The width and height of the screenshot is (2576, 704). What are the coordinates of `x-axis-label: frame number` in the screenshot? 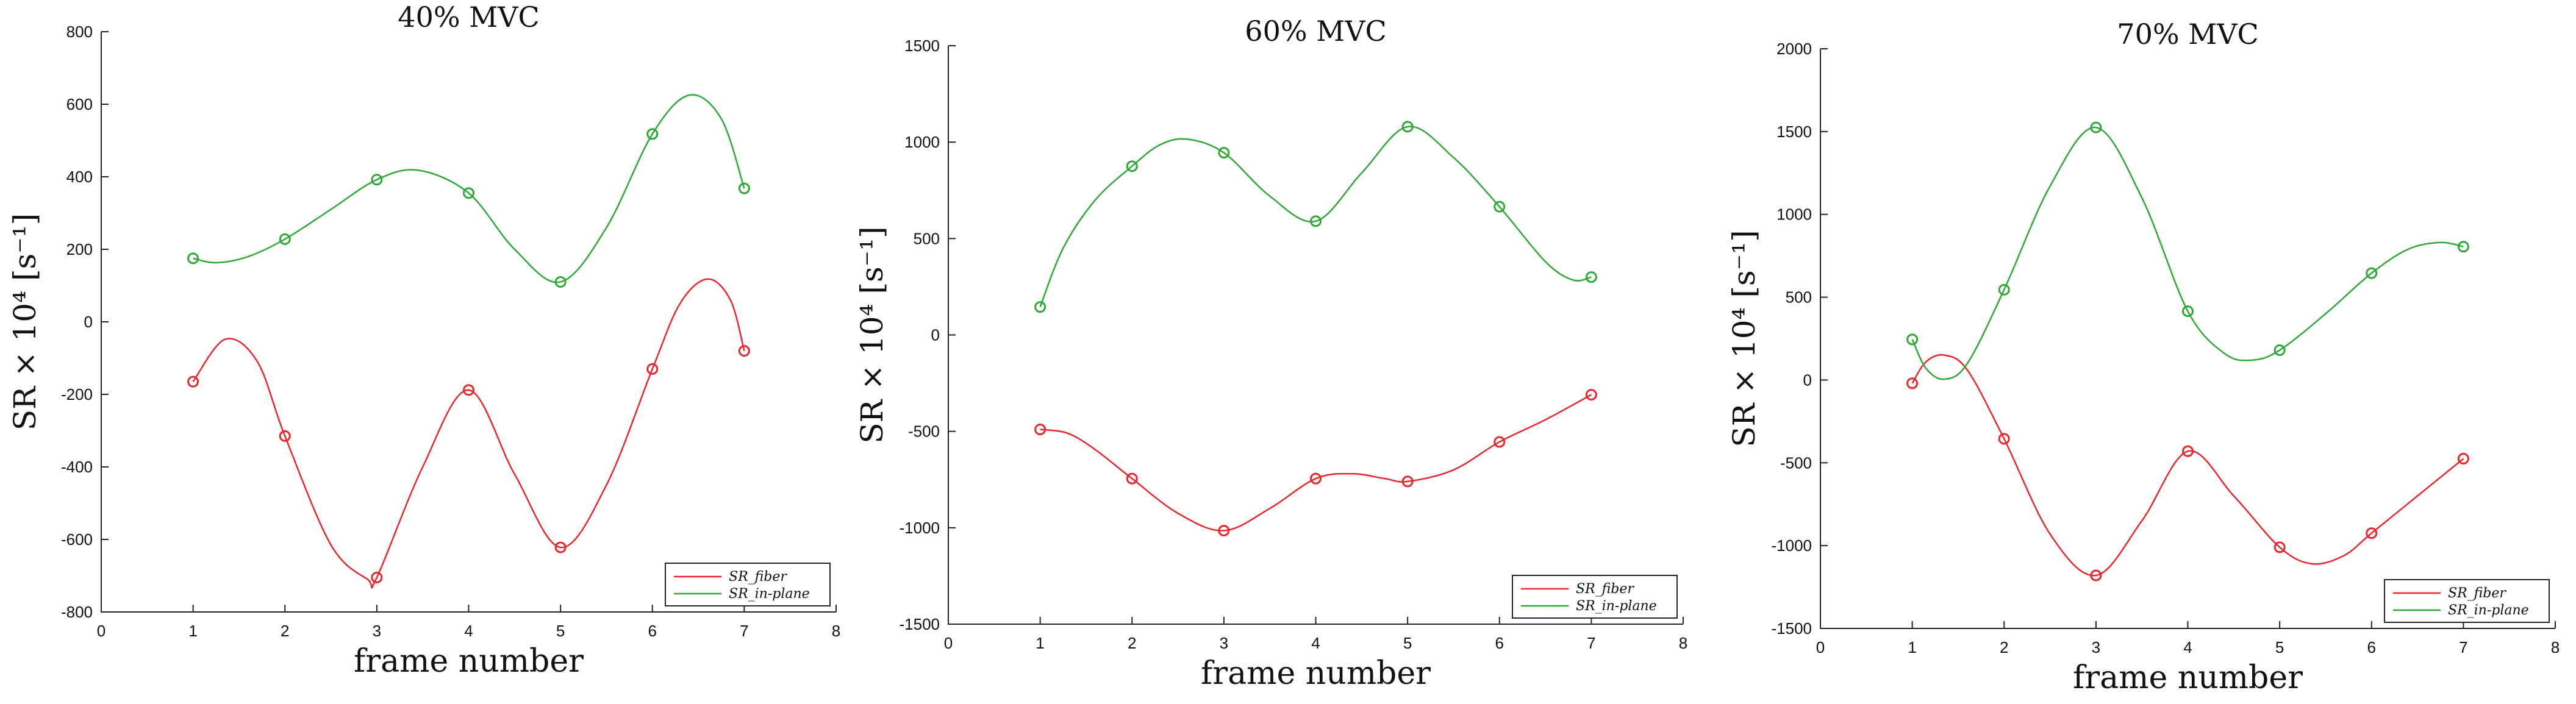 It's located at (2188, 678).